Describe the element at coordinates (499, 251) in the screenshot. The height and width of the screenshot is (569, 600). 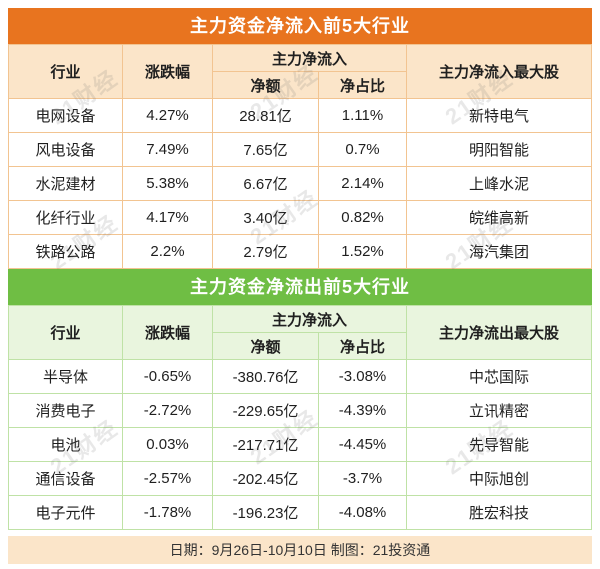
I see `cell-top-stock: 海汽集团` at that location.